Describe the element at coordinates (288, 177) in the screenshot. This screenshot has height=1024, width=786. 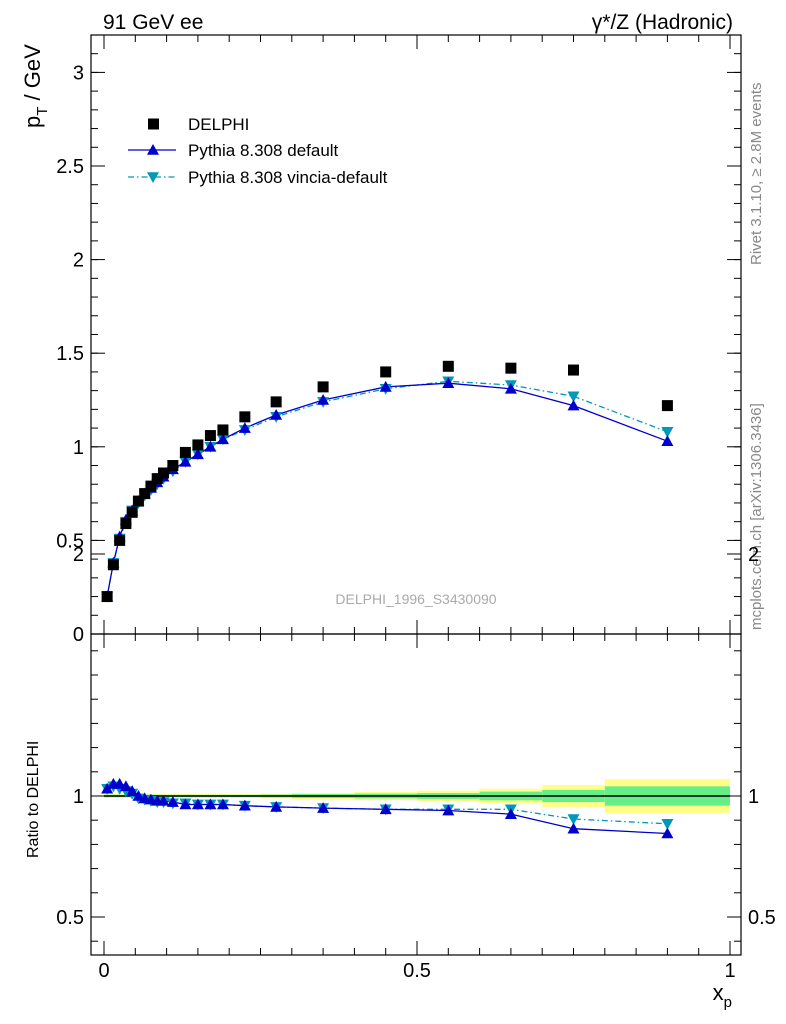
I see `legend-label: Pythia 8.308 vincia-default` at that location.